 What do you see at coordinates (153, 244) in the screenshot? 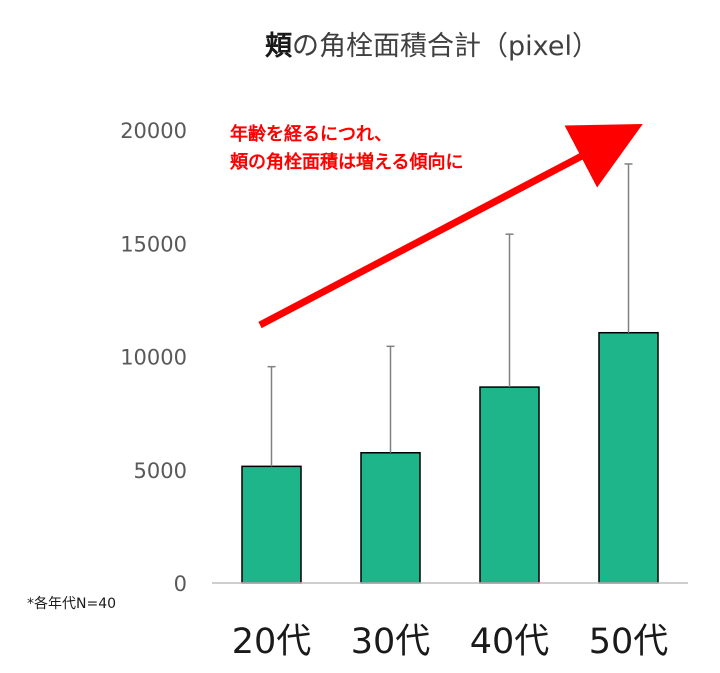
I see `y-tick-label: 15000` at bounding box center [153, 244].